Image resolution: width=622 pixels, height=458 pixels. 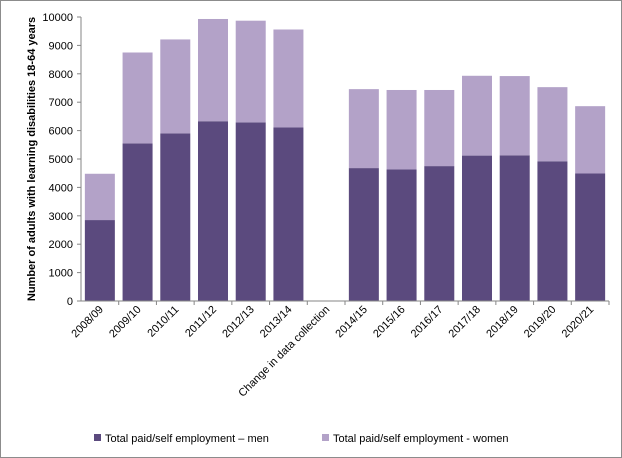 I want to click on y-tick-label: 7000, so click(x=61, y=103).